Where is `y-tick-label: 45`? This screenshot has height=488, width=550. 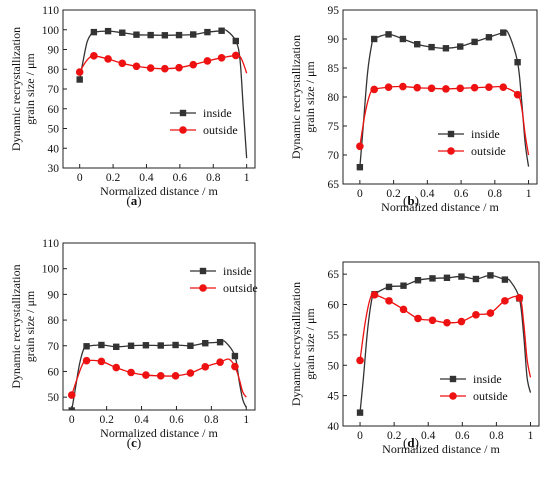 y-tick-label: 45 is located at coordinates (334, 397).